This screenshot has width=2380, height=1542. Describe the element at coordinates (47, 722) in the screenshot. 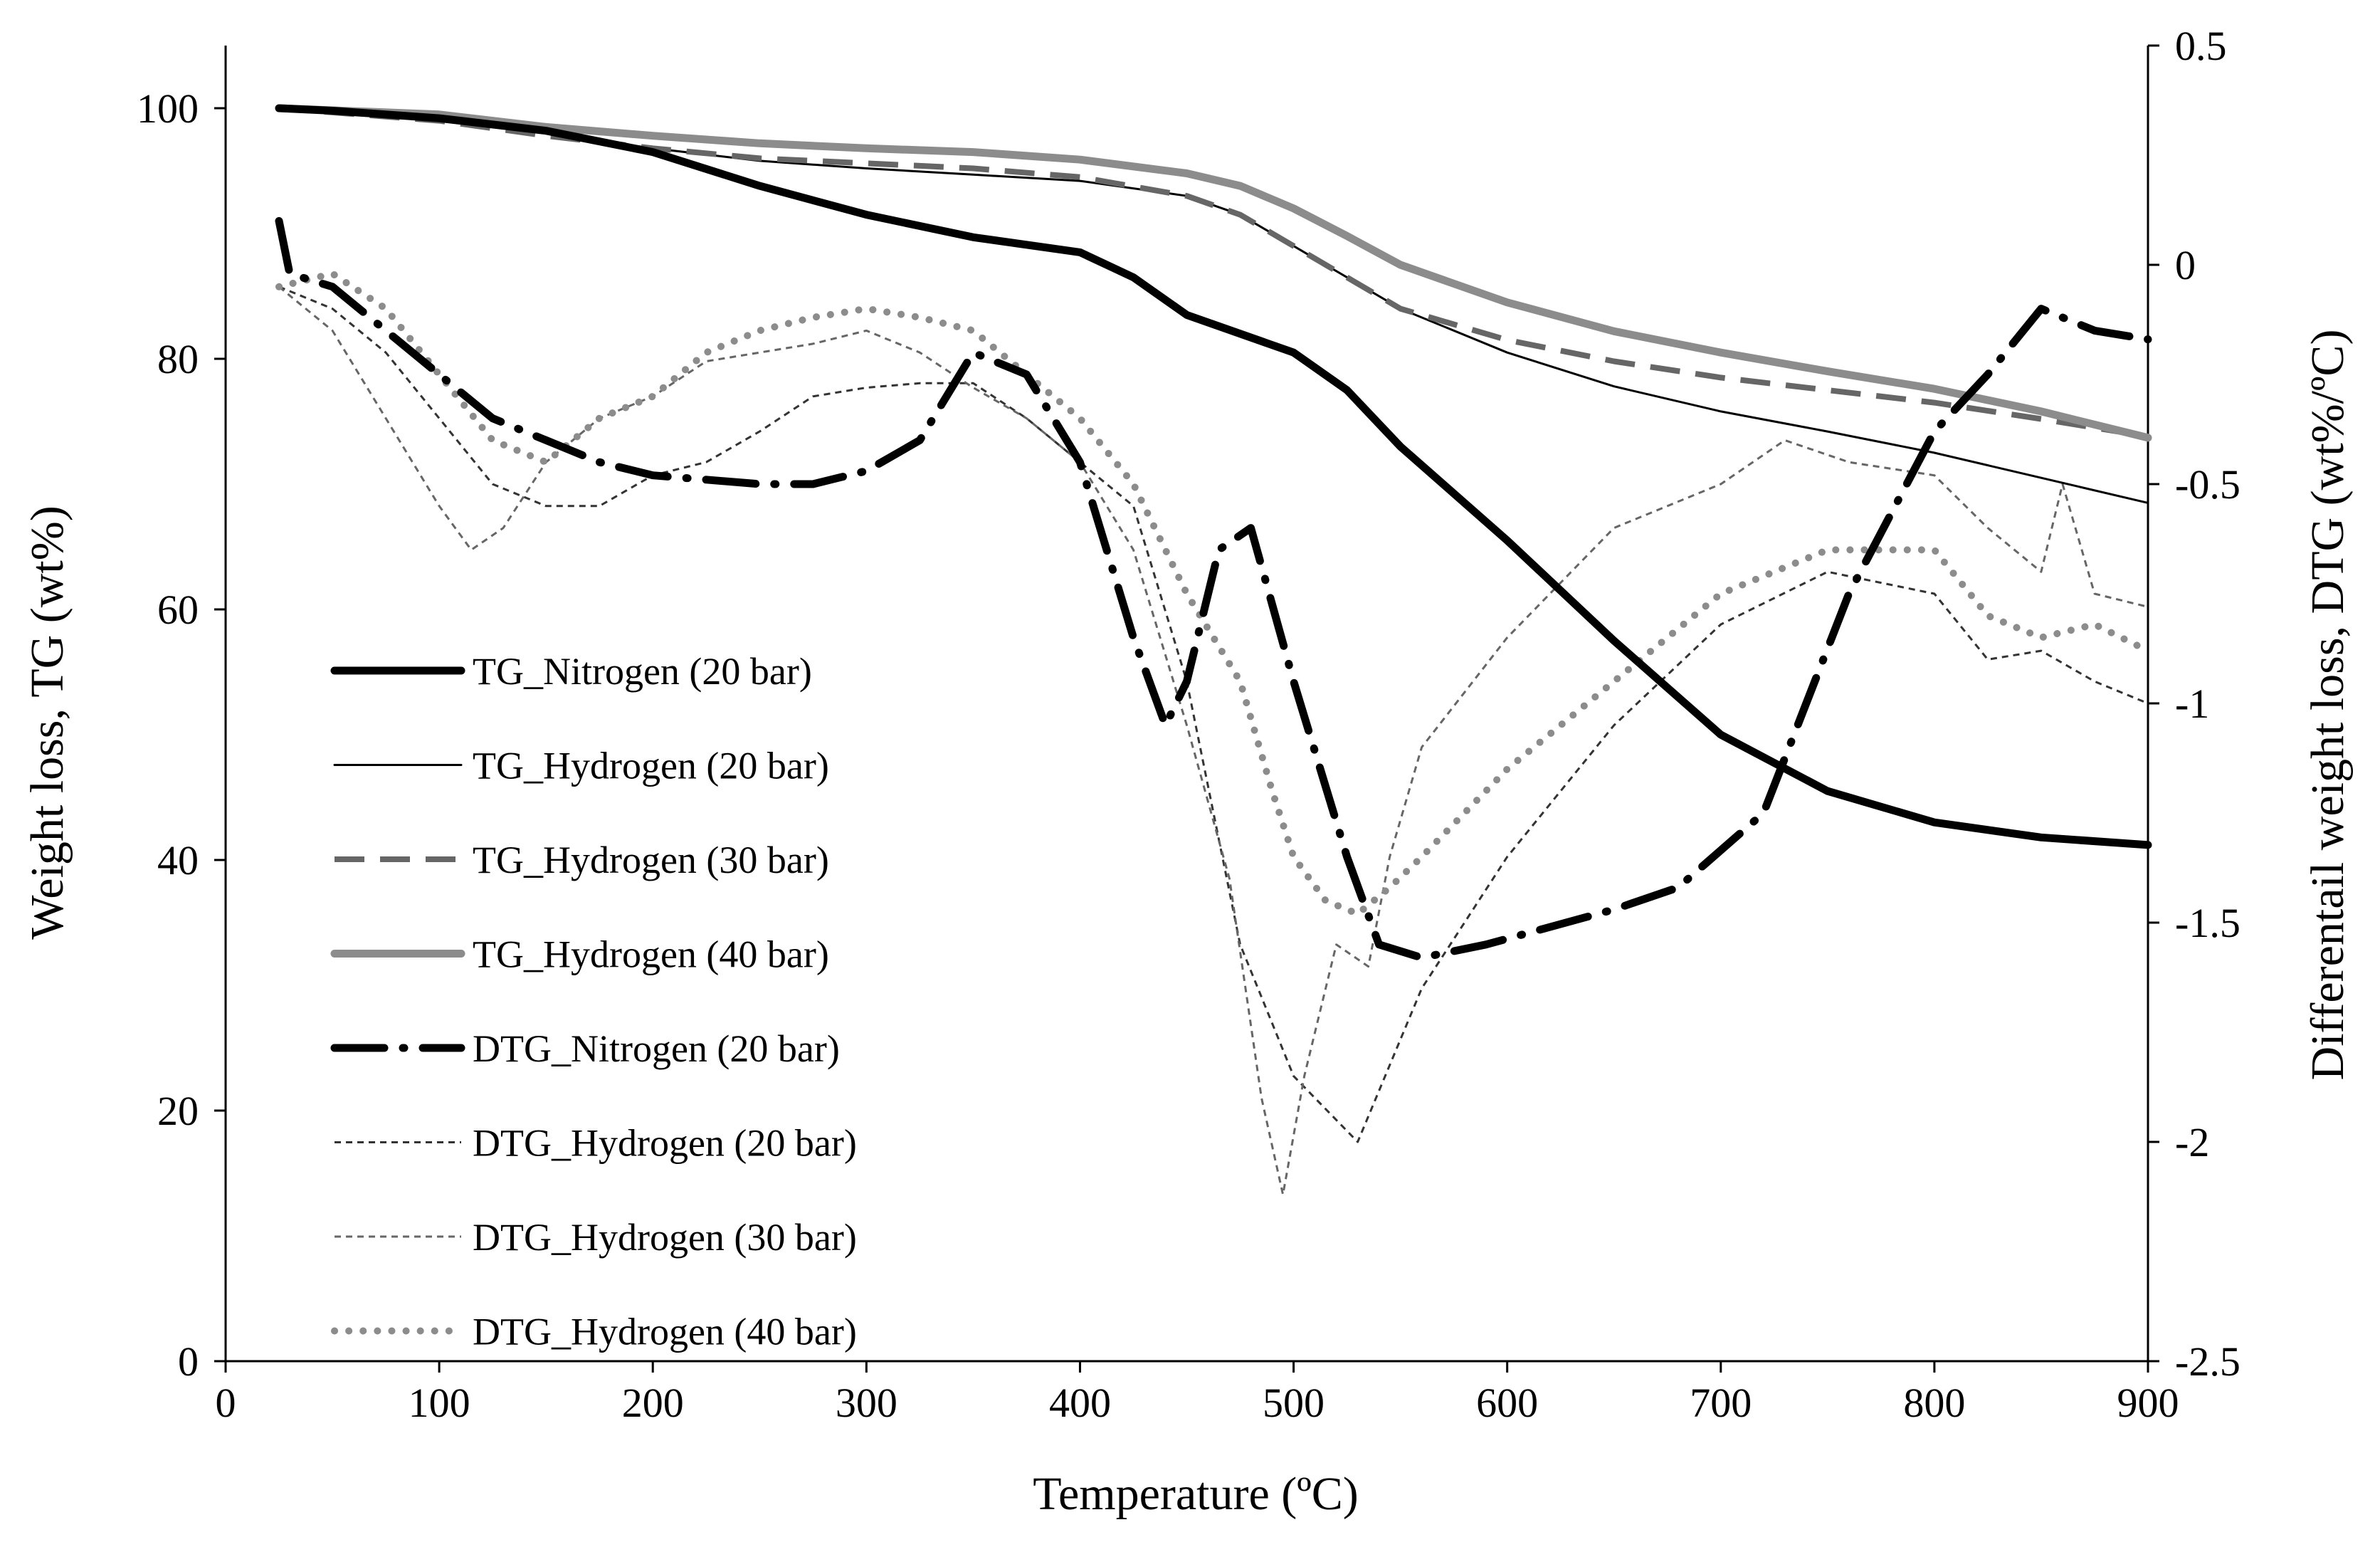

I see `y-axis-left-title: Weight loss, TG (wt%)` at that location.